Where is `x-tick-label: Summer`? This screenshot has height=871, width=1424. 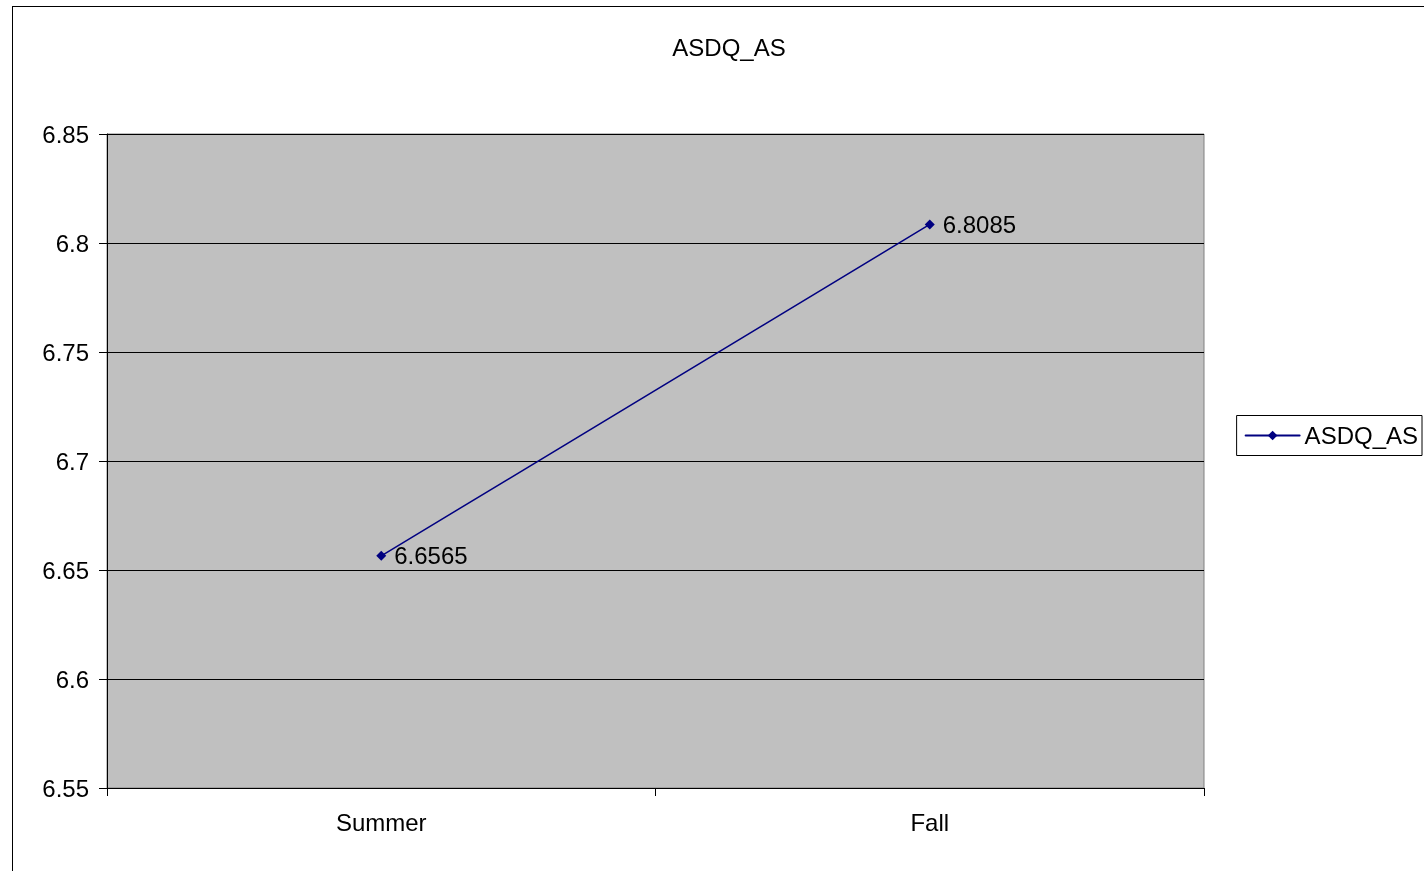 x-tick-label: Summer is located at coordinates (381, 822).